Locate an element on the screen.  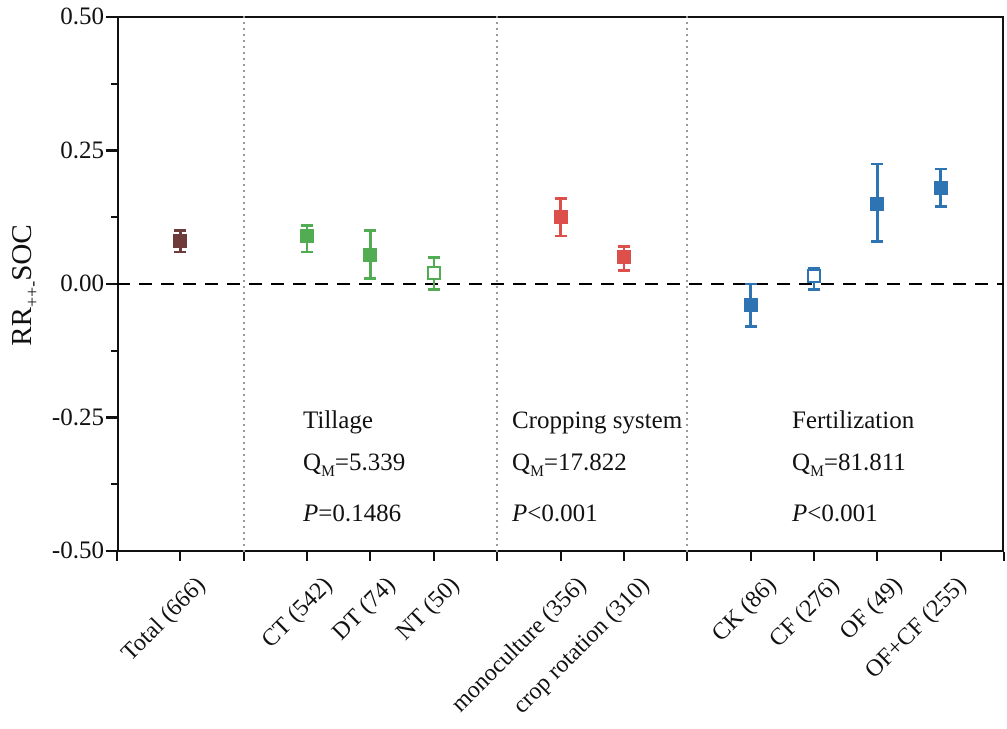
zero-reference-line is located at coordinates (560, 284).